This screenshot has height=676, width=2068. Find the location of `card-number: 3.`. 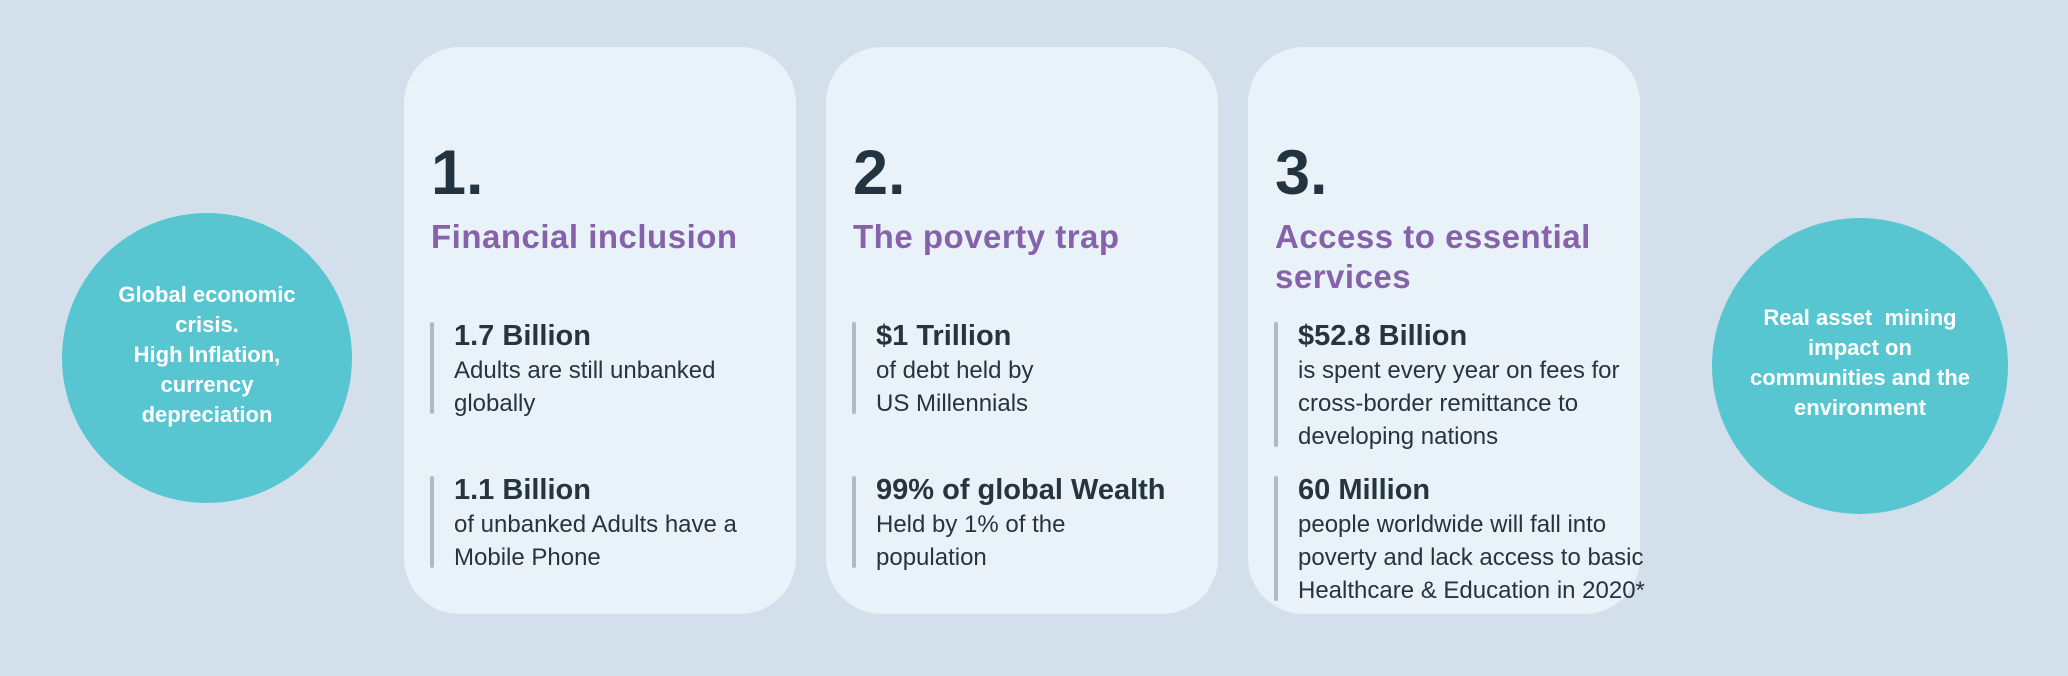

card-number: 3. is located at coordinates (1301, 173).